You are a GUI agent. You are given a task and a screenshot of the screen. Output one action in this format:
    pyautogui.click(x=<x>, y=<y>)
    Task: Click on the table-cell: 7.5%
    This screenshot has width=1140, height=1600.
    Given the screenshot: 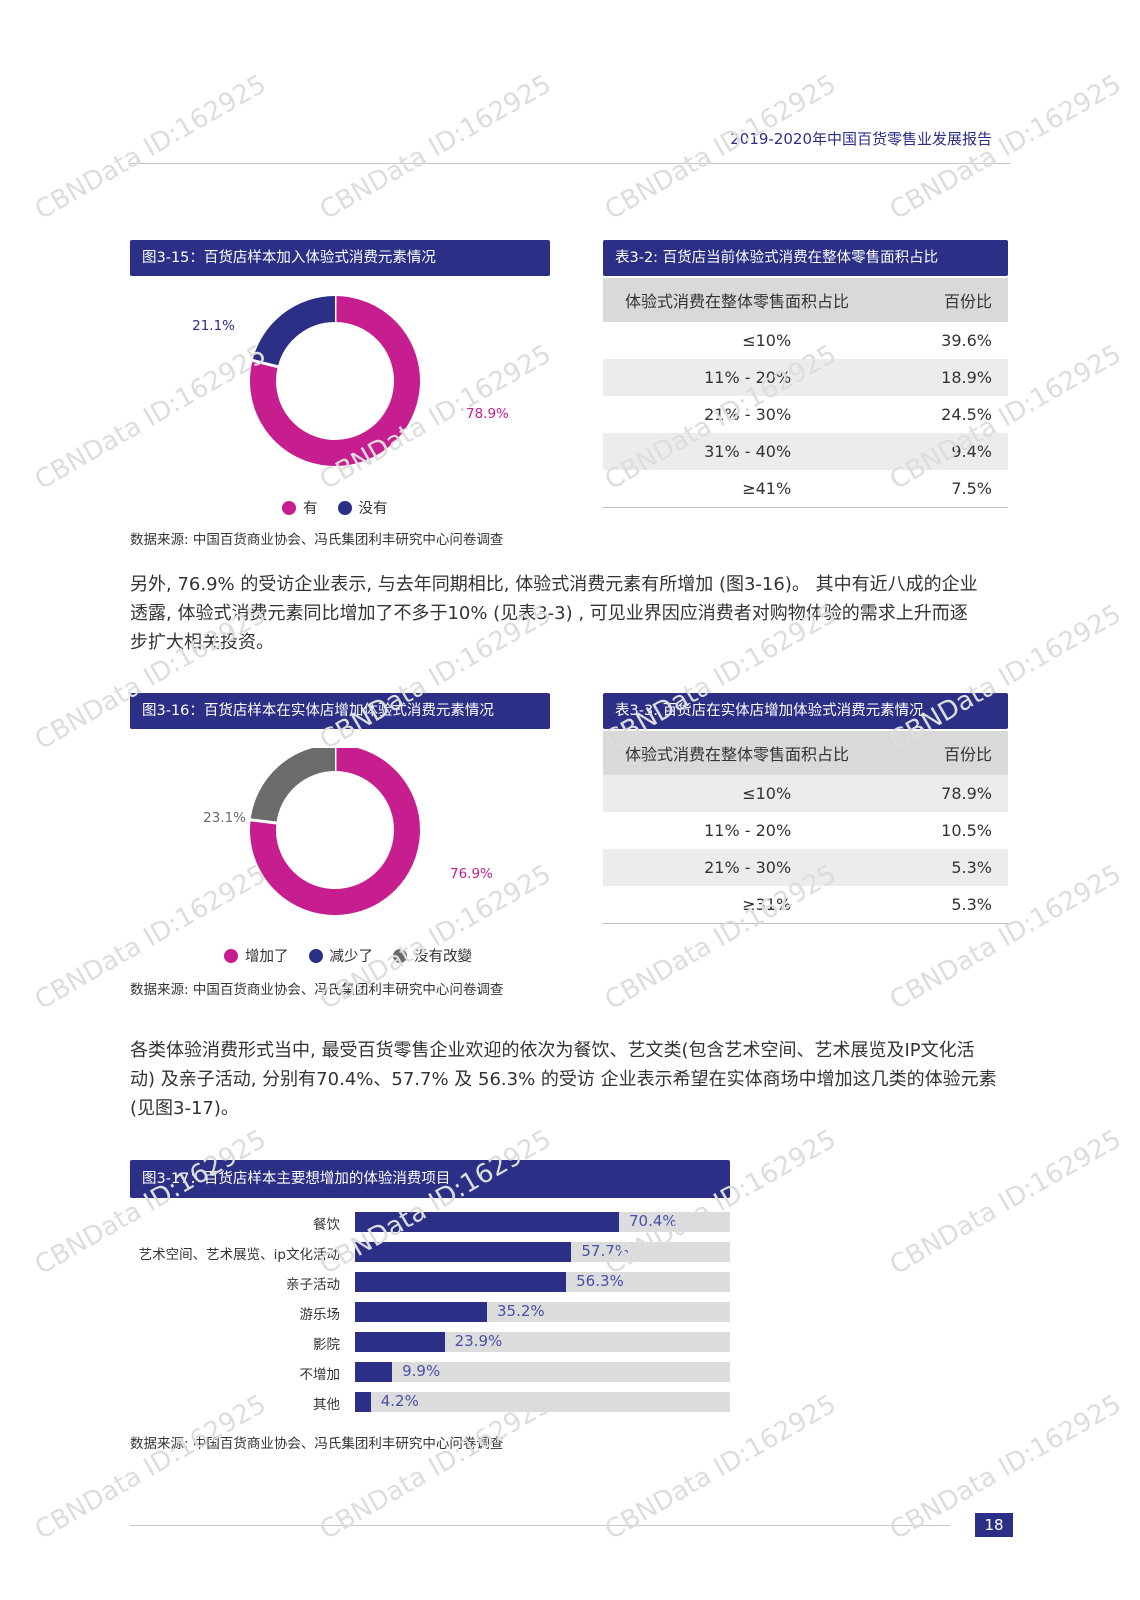 What is the action you would take?
    pyautogui.click(x=971, y=488)
    